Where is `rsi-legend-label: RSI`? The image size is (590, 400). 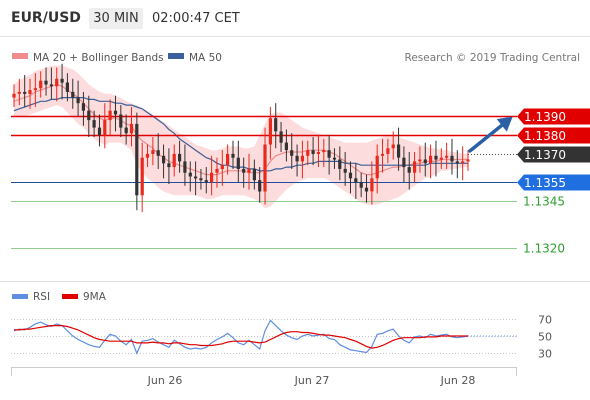
rsi-legend-label: RSI is located at coordinates (41, 297).